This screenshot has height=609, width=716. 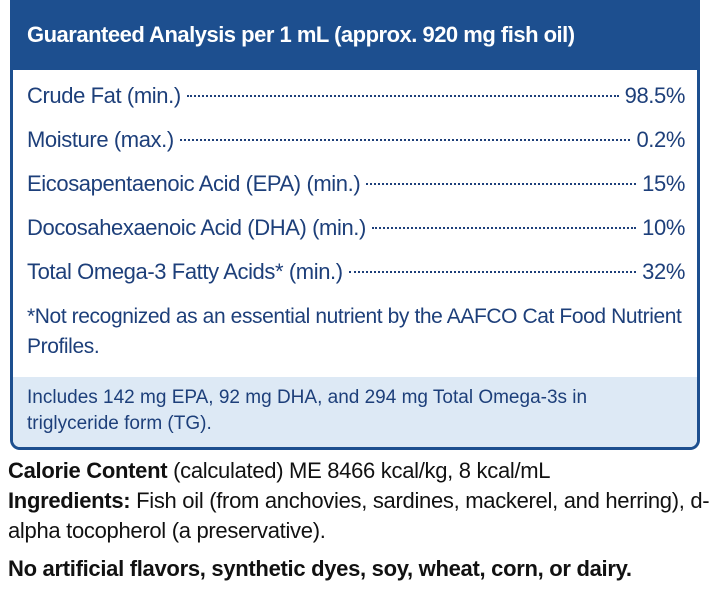 I want to click on analysis-row: Crude Fat (min.) 98.5%, so click(x=356, y=96).